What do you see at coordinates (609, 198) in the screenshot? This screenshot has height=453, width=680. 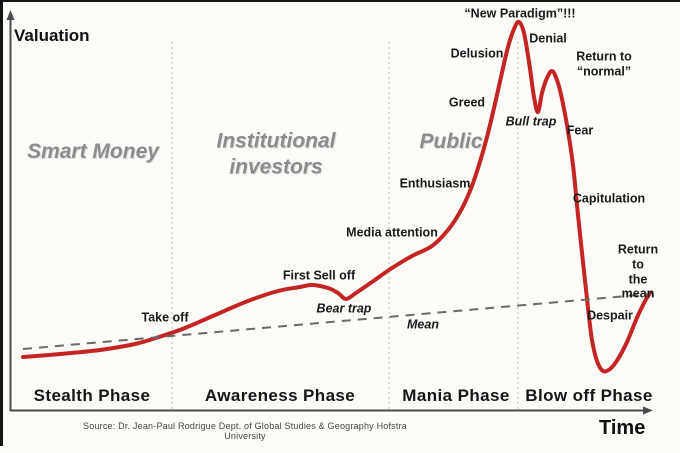 I see `anno-capitulation: Capitulation` at bounding box center [609, 198].